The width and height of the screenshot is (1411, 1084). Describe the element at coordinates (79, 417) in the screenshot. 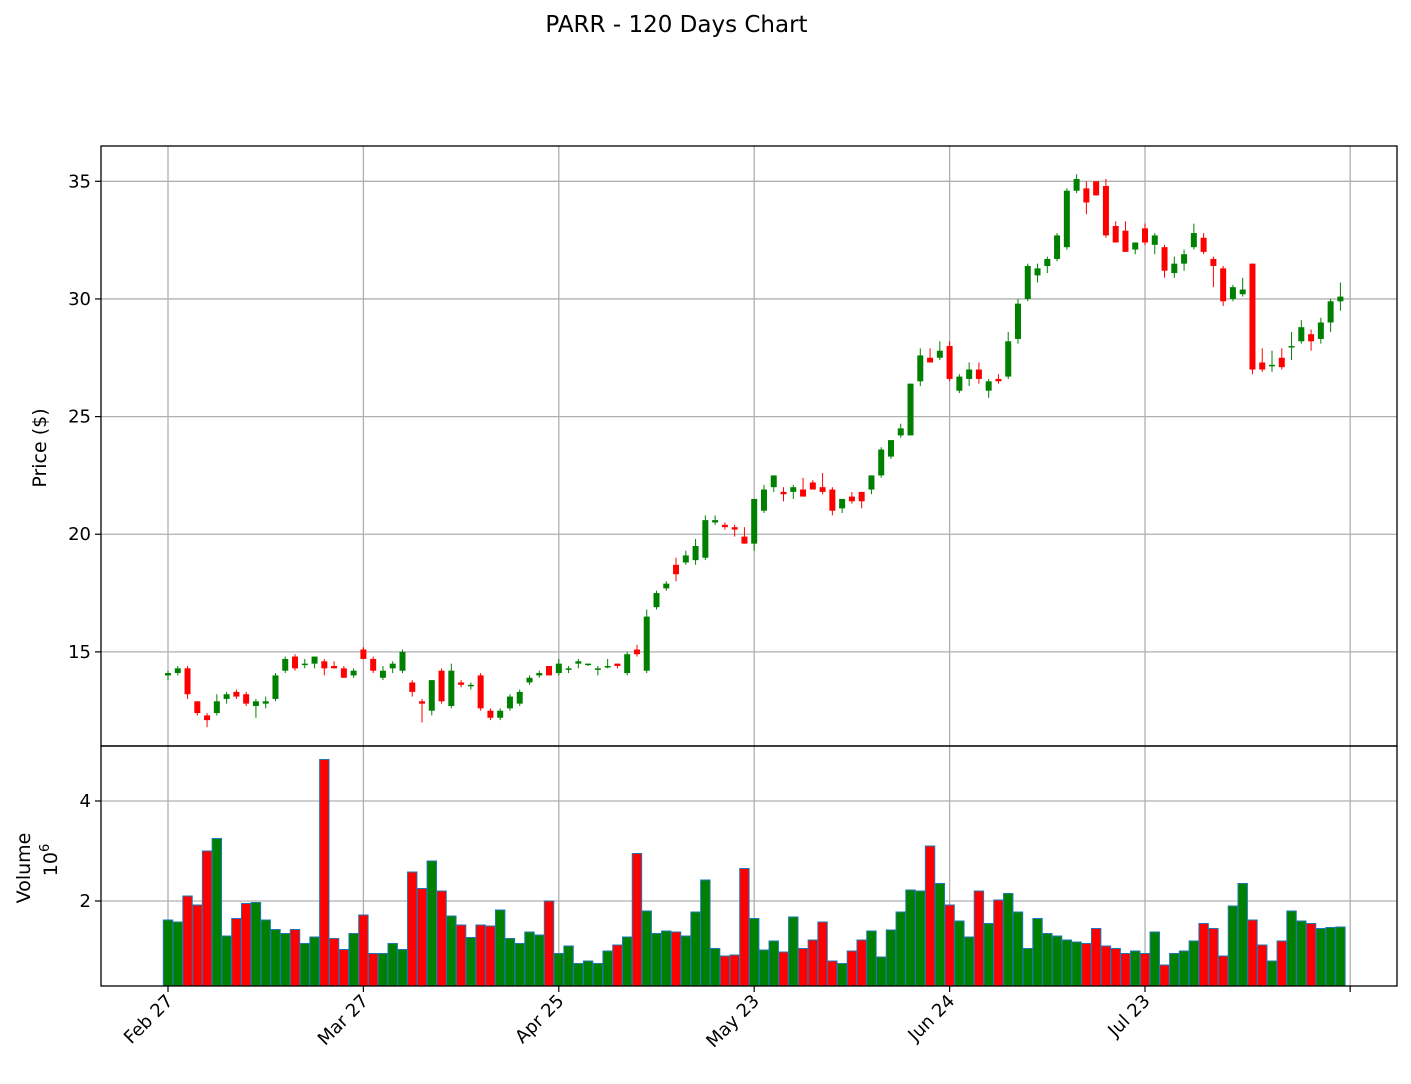

I see `price-tick-label: 25` at that location.